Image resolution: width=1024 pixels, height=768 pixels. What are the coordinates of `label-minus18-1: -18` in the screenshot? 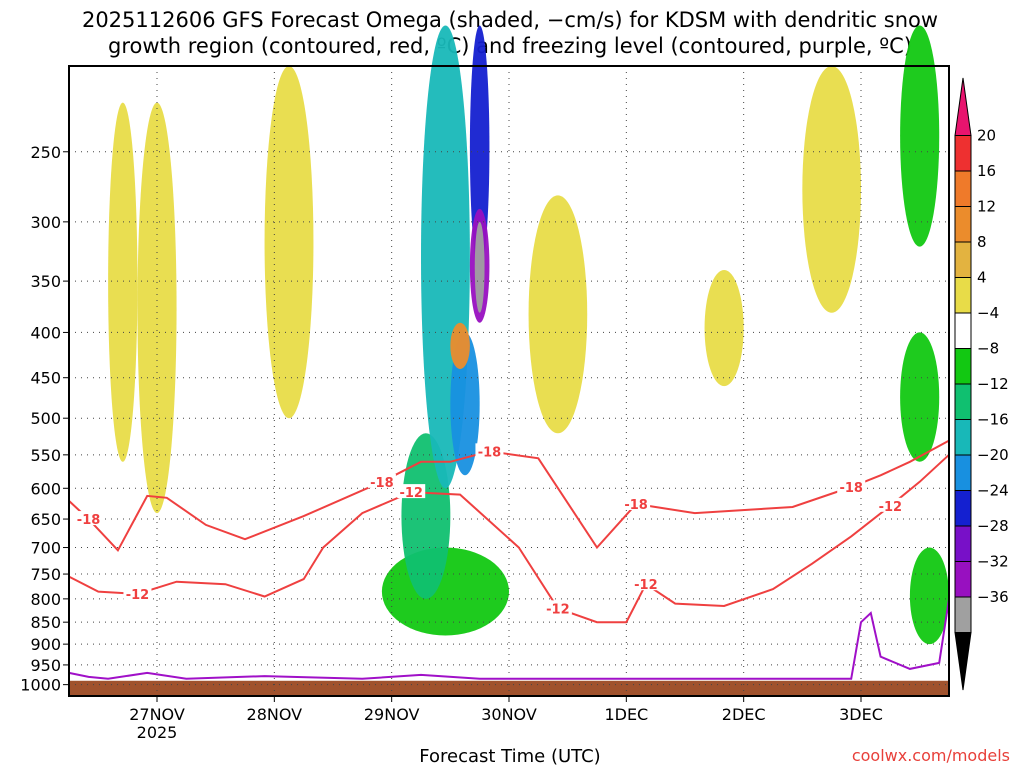 It's located at (382, 483).